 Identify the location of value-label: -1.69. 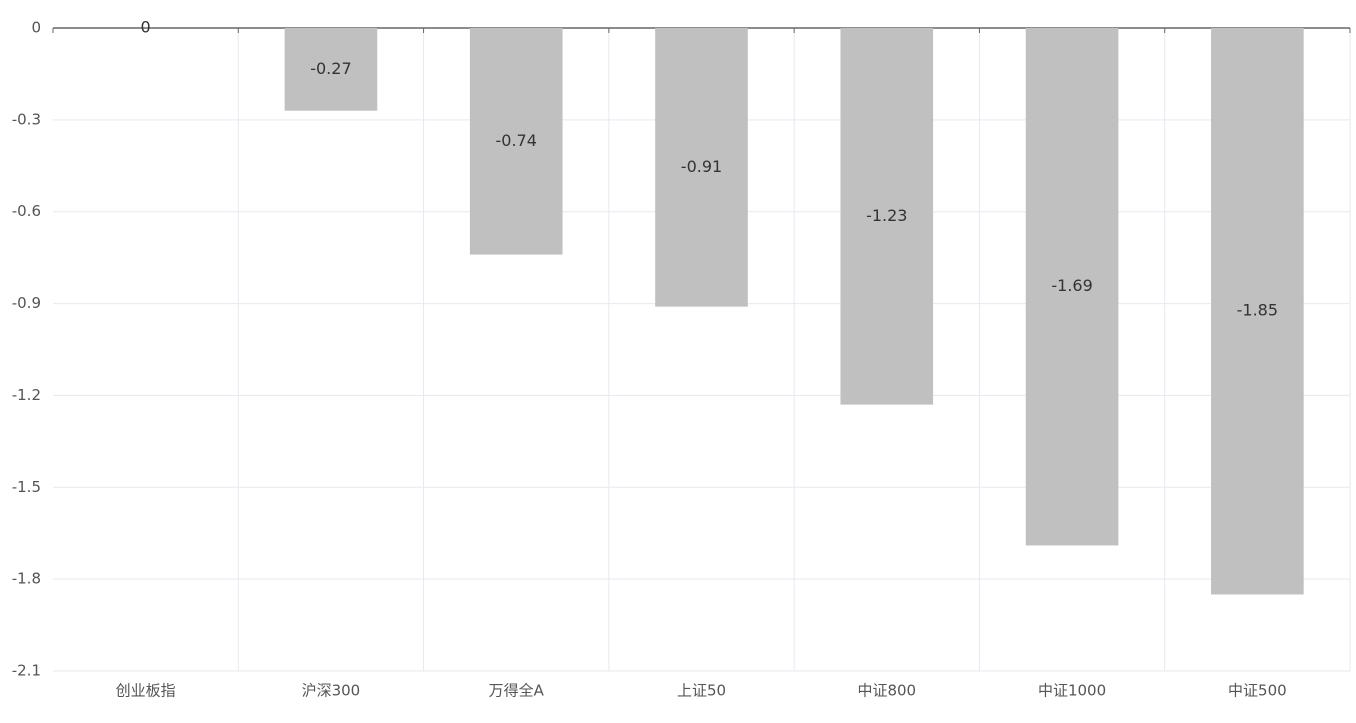
(1071, 285).